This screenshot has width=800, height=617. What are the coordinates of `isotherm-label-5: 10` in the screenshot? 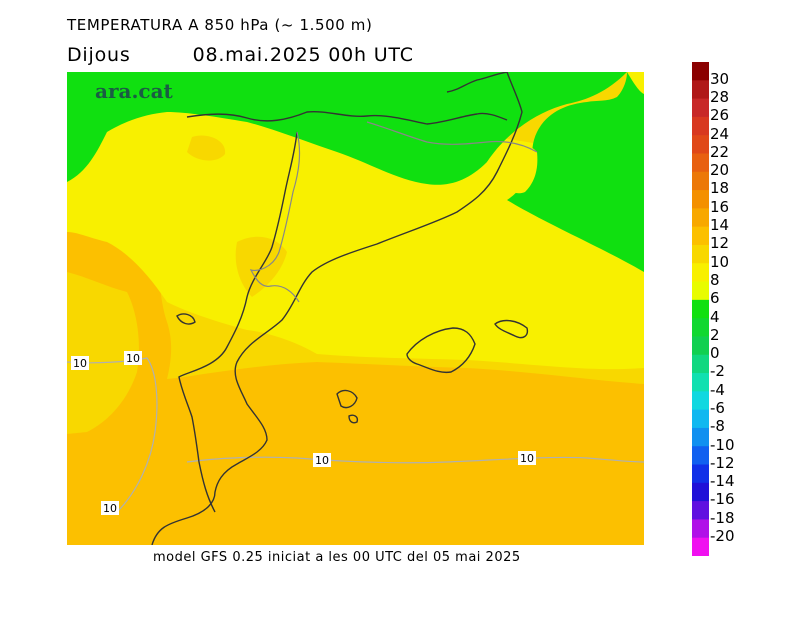 It's located at (110, 508).